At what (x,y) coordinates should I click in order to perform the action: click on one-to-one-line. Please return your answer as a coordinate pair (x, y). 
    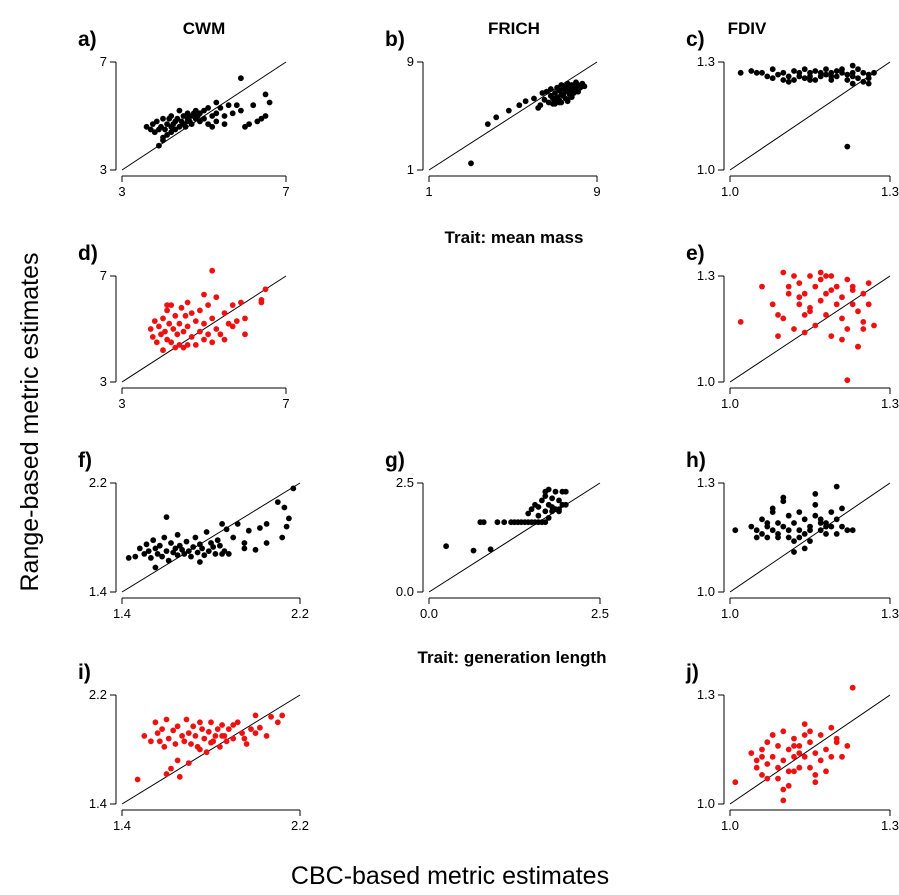
    Looking at the image, I should click on (810, 749).